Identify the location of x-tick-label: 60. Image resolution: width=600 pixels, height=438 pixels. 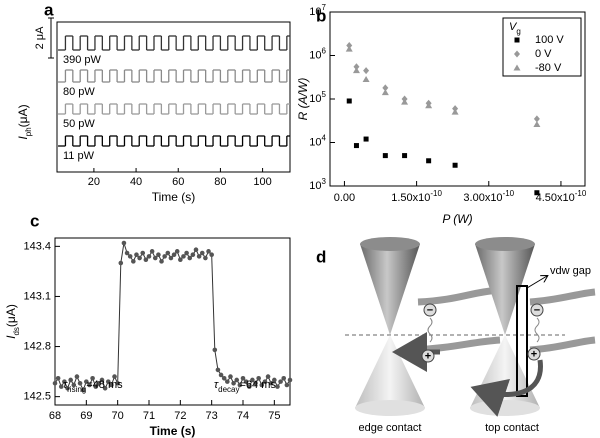
(178, 182).